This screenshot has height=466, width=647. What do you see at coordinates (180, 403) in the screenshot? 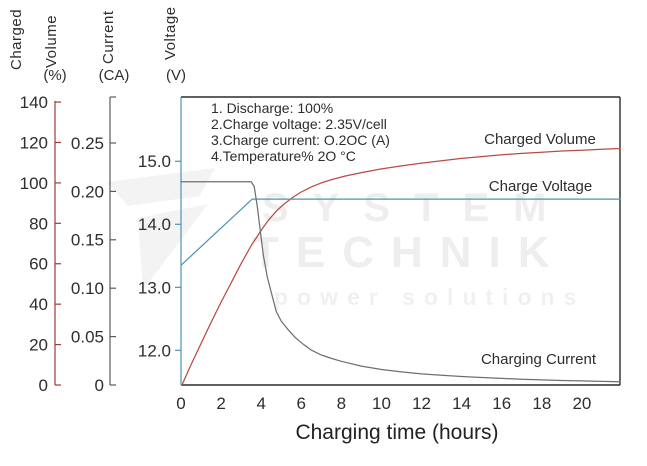
I see `x-tick-label: 0` at bounding box center [180, 403].